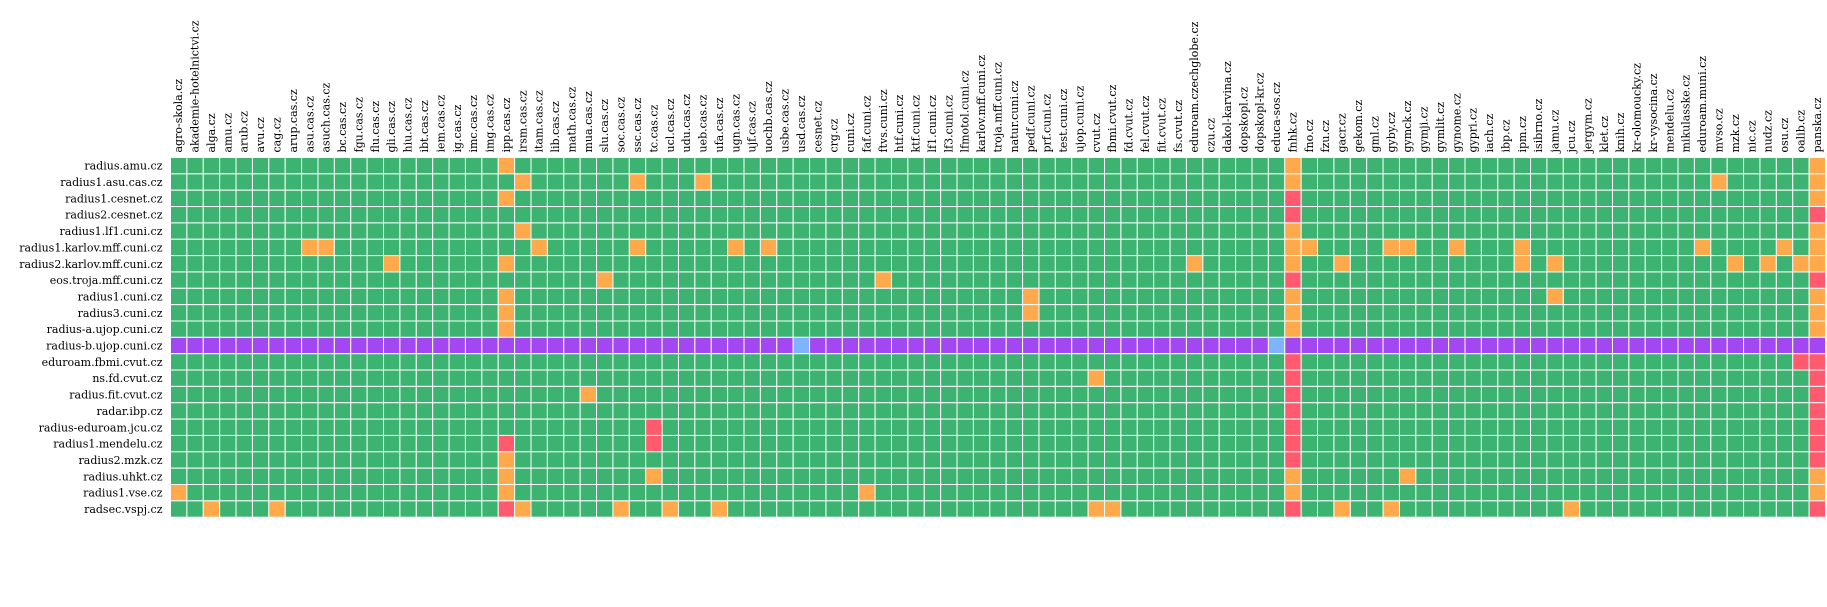 Image resolution: width=1827 pixels, height=607 pixels. Describe the element at coordinates (107, 444) in the screenshot. I see `row-label: radius1.mendelu.cz` at that location.